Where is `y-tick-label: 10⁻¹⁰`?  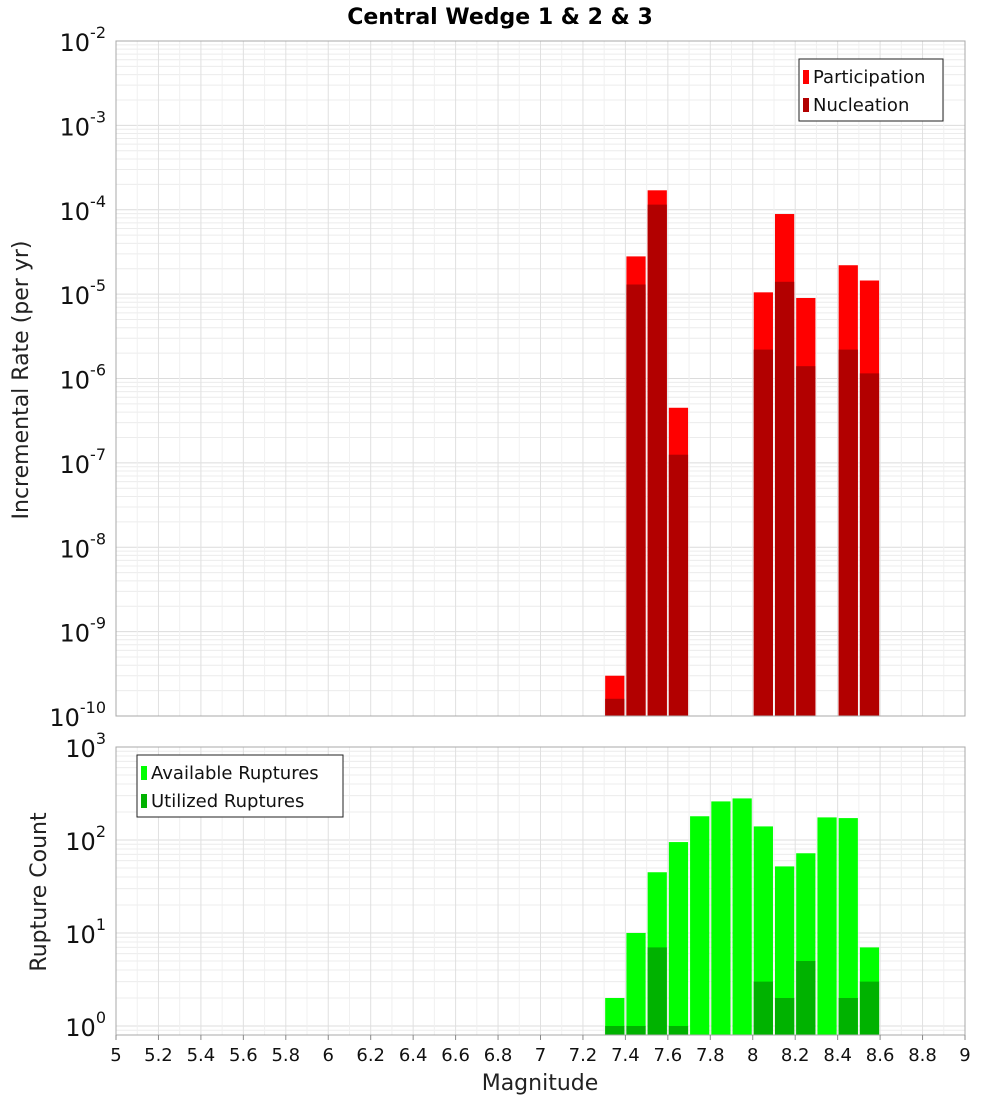
y-tick-label: 10⁻¹⁰ is located at coordinates (77, 715).